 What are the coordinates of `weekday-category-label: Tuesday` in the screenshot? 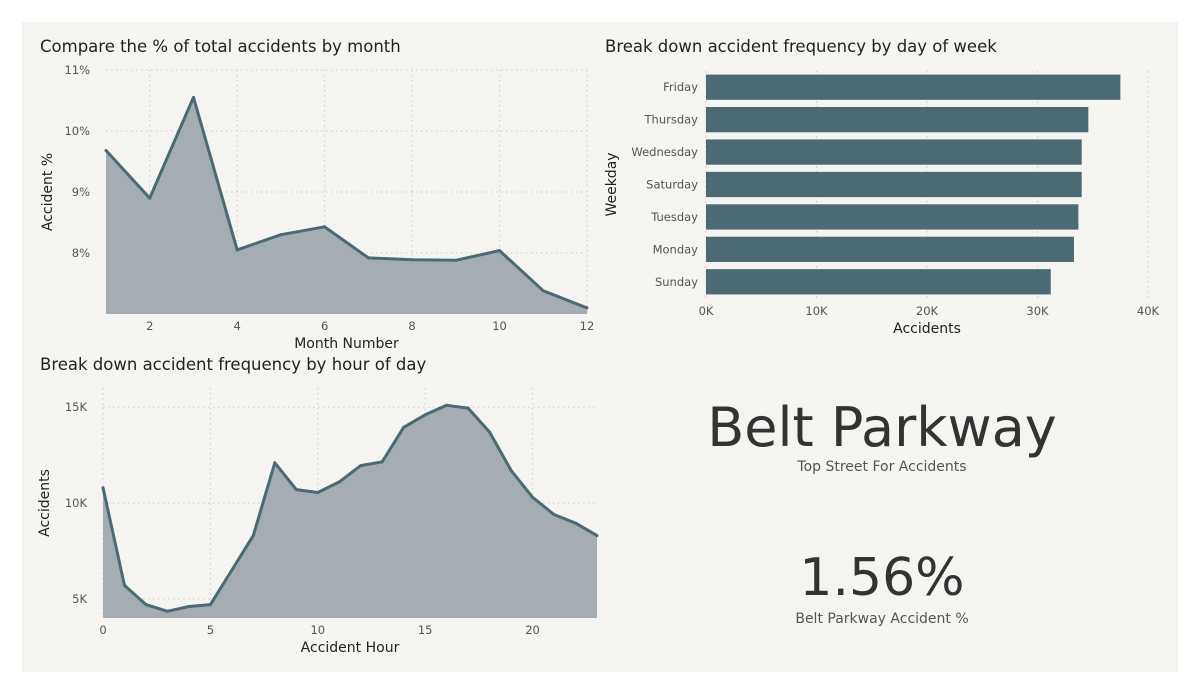 It's located at (674, 217).